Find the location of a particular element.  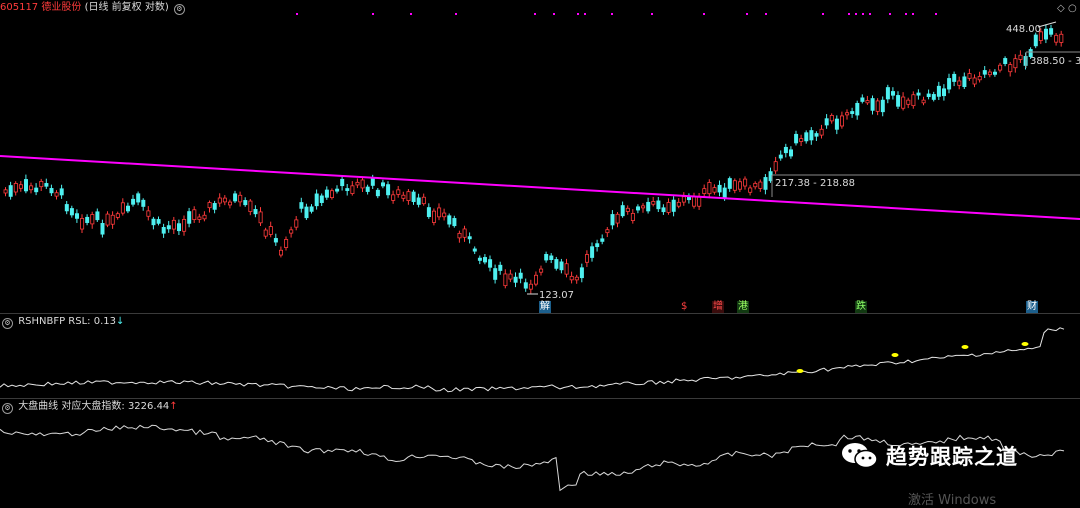

rsl-title: RSHNBFP RSL: is located at coordinates (54, 321).